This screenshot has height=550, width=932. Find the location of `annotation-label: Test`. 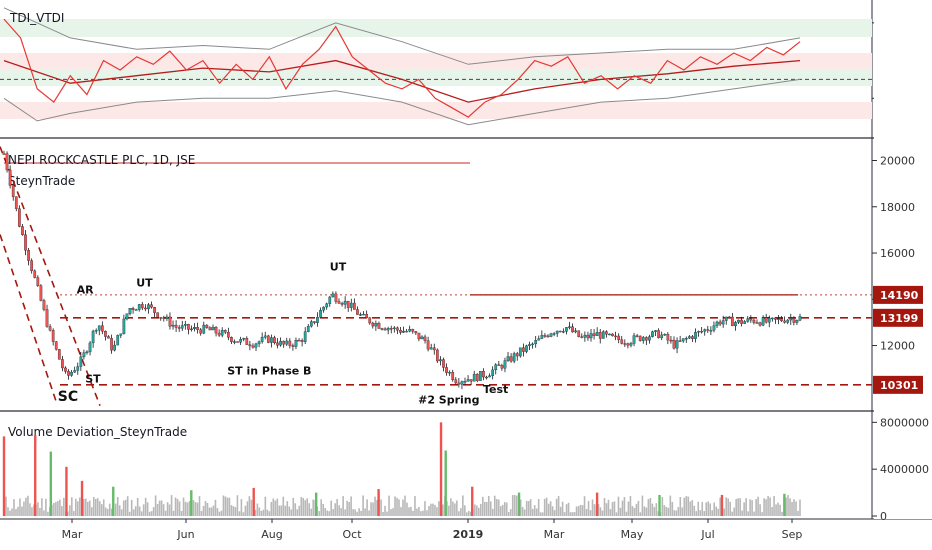

annotation-label: Test is located at coordinates (495, 389).